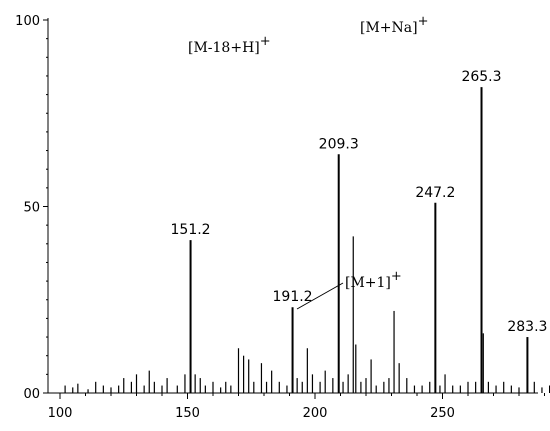  Describe the element at coordinates (435, 193) in the screenshot. I see `peak-label: 247.2` at that location.